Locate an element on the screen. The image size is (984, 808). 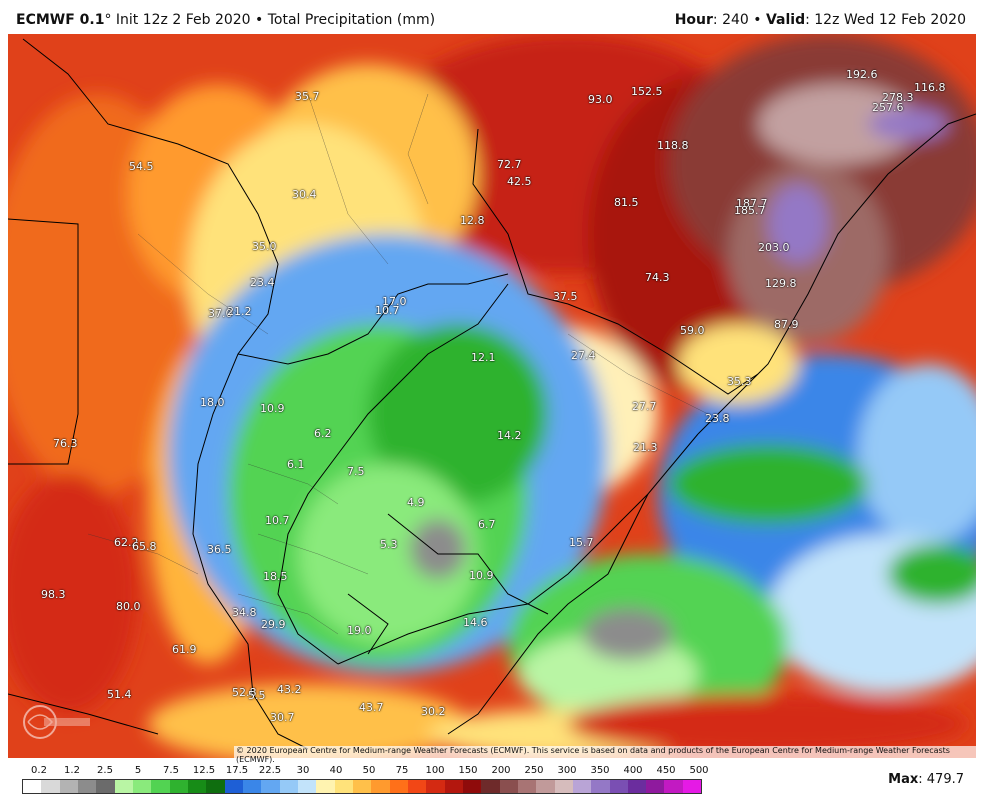
legend-tick-label: 250 is located at coordinates (534, 770).